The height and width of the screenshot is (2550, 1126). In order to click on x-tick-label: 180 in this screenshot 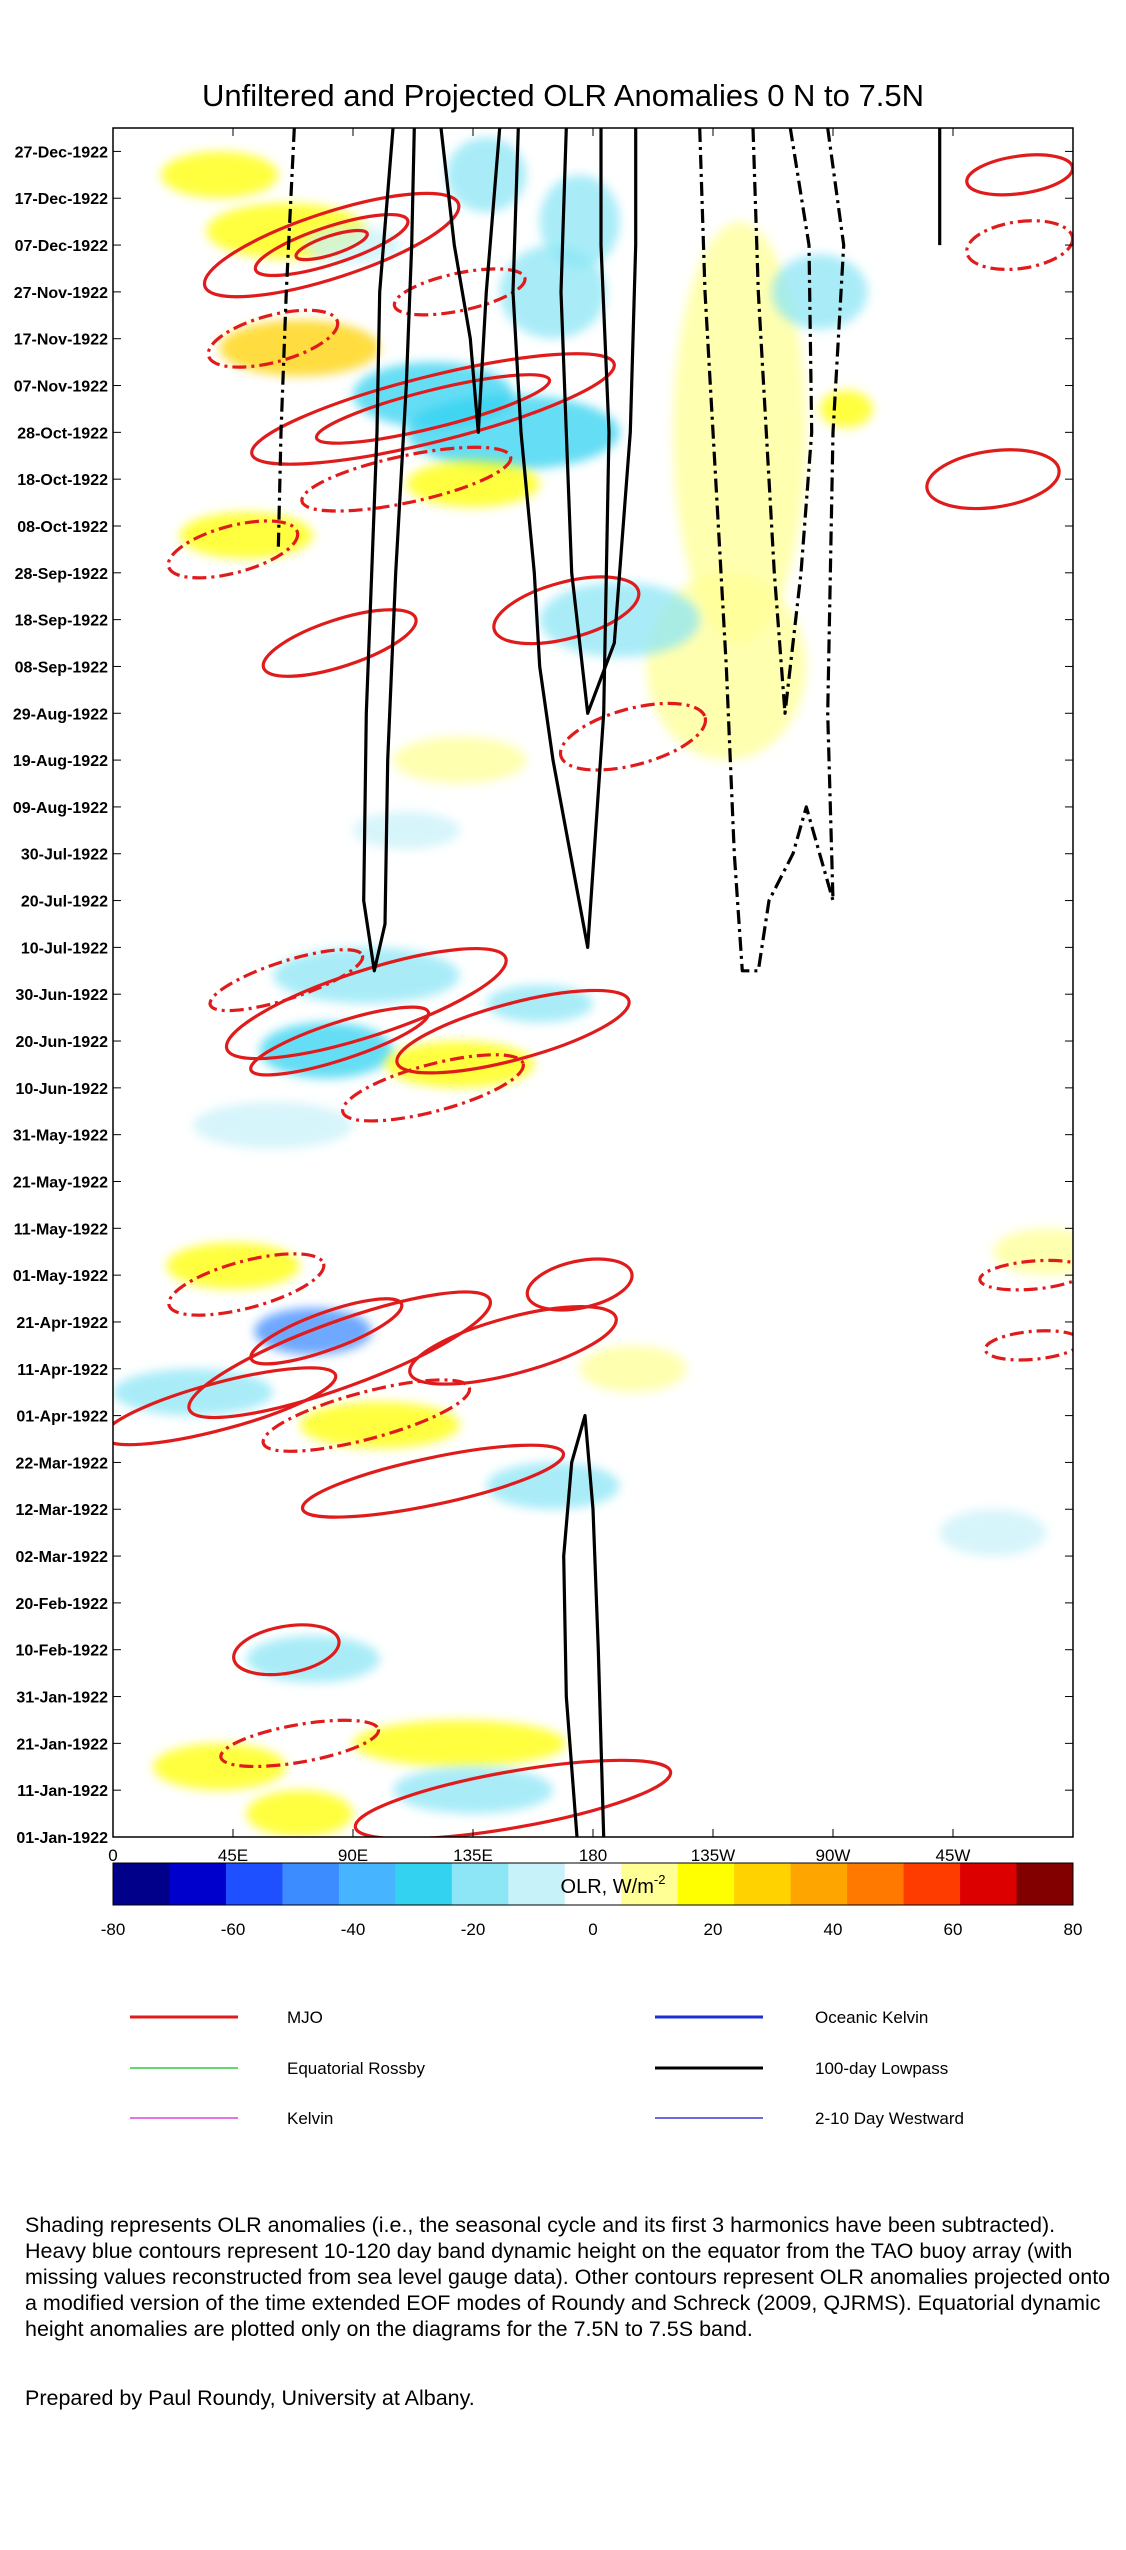, I will do `click(593, 1855)`.